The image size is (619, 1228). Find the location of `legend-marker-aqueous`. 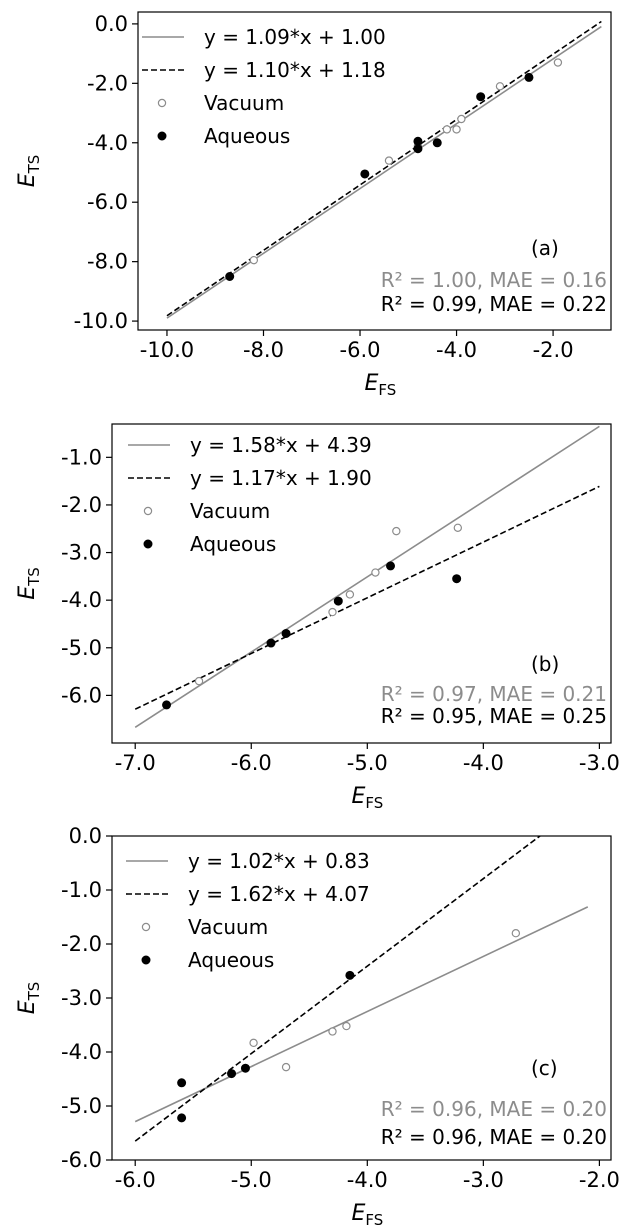

legend-marker-aqueous is located at coordinates (162, 136).